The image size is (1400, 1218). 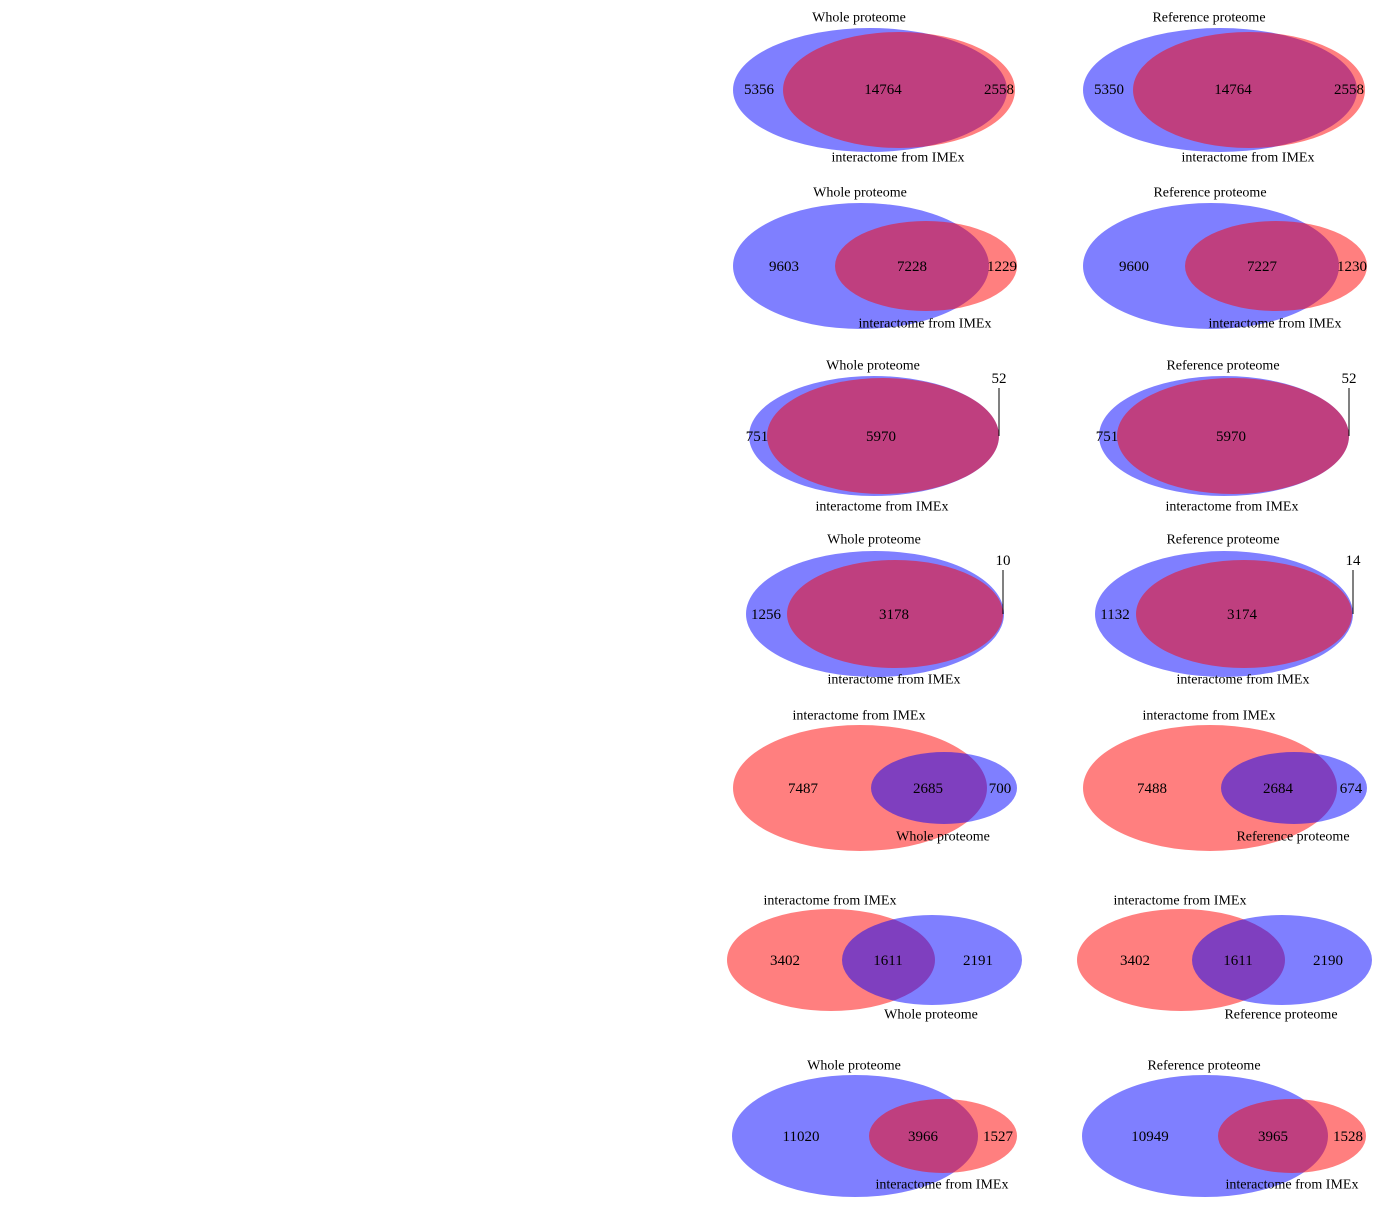 What do you see at coordinates (1352, 267) in the screenshot?
I see `count-only-b: 1230` at bounding box center [1352, 267].